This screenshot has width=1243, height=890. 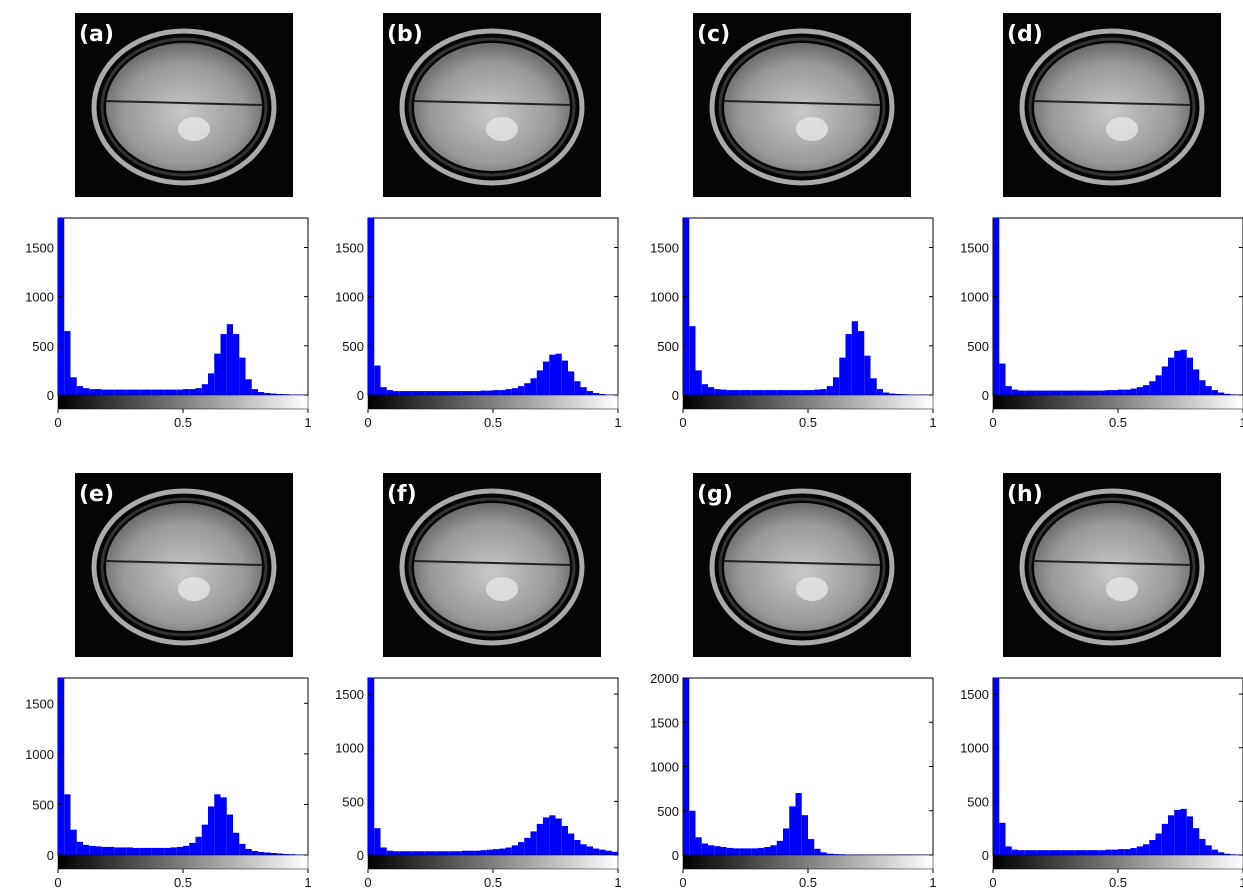 What do you see at coordinates (713, 34) in the screenshot?
I see `panel-label: (c)` at bounding box center [713, 34].